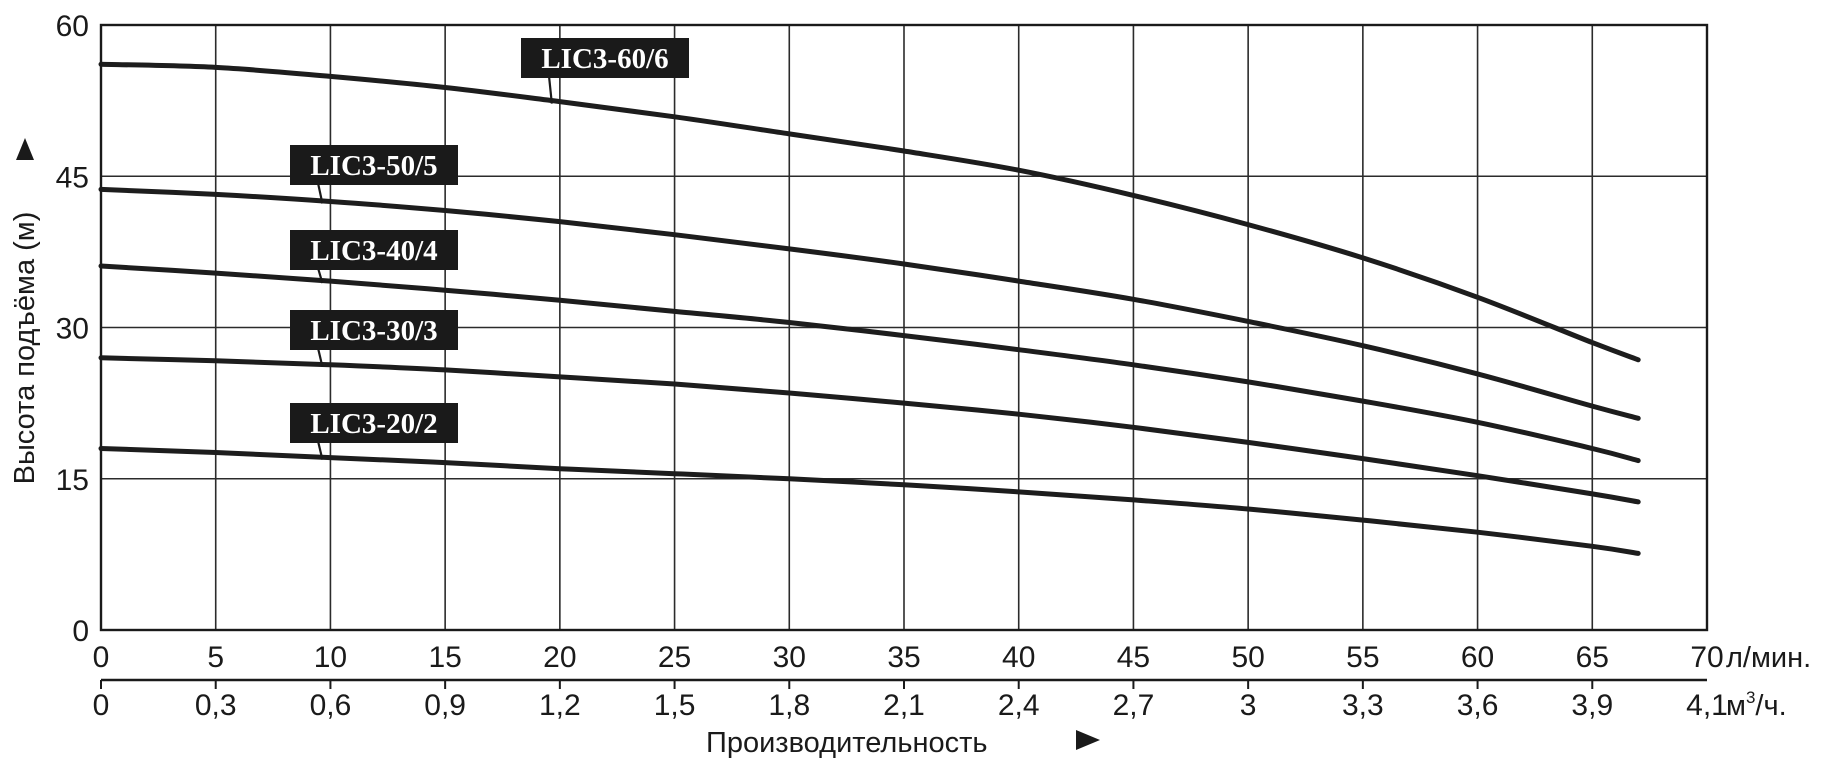 The width and height of the screenshot is (1841, 759). I want to click on x-tick-label: 0, so click(101, 657).